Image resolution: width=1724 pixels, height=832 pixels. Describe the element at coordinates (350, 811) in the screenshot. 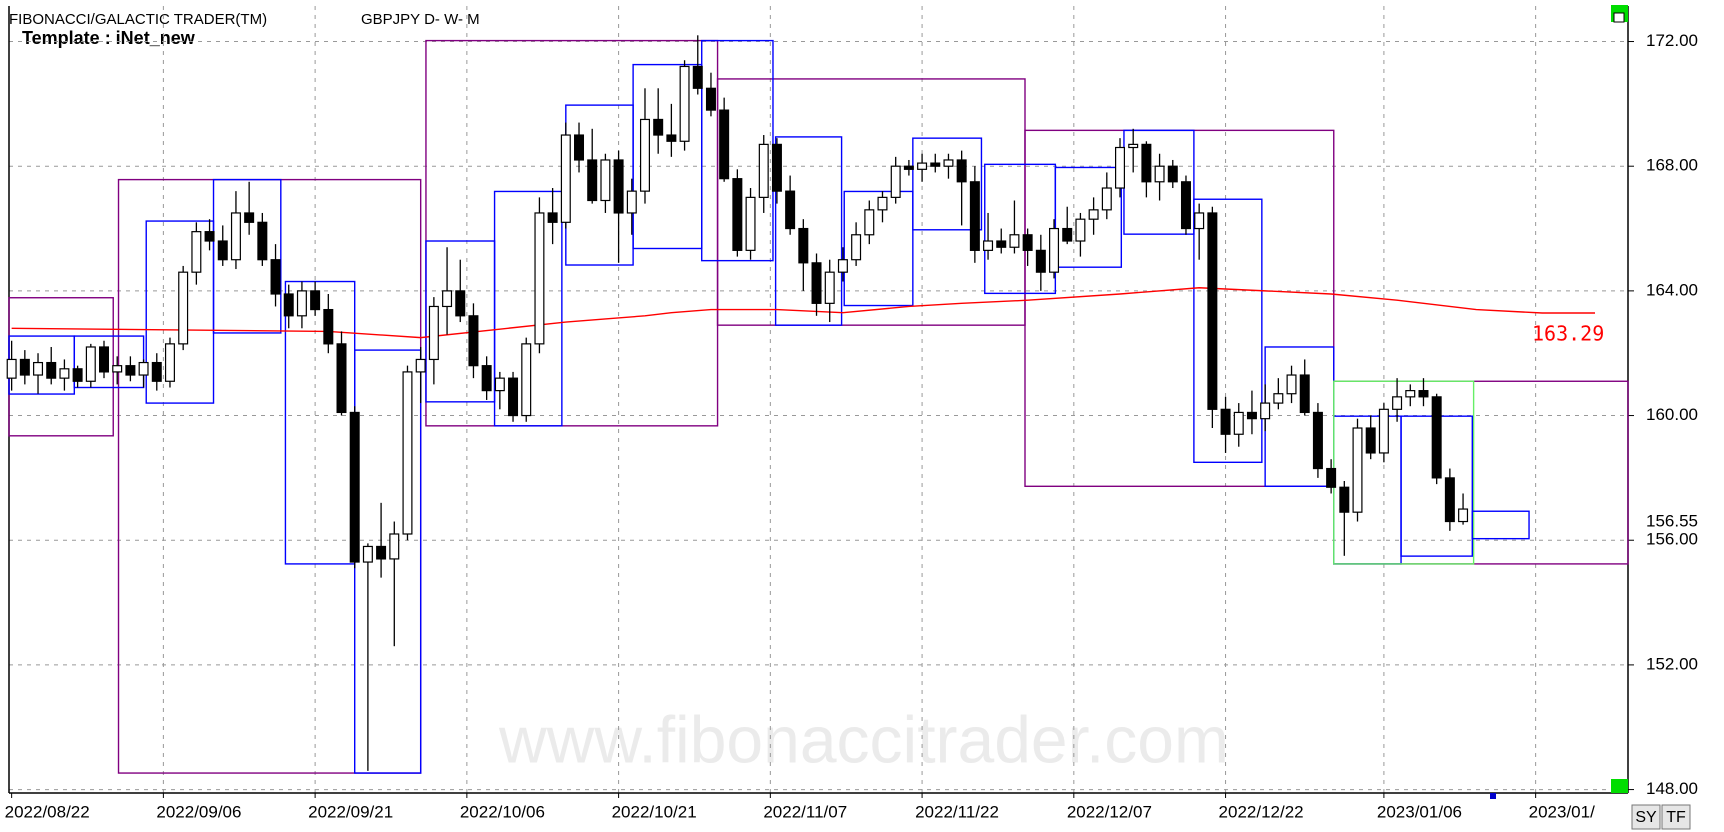

I see `x-tick-label: 2022/09/21` at that location.